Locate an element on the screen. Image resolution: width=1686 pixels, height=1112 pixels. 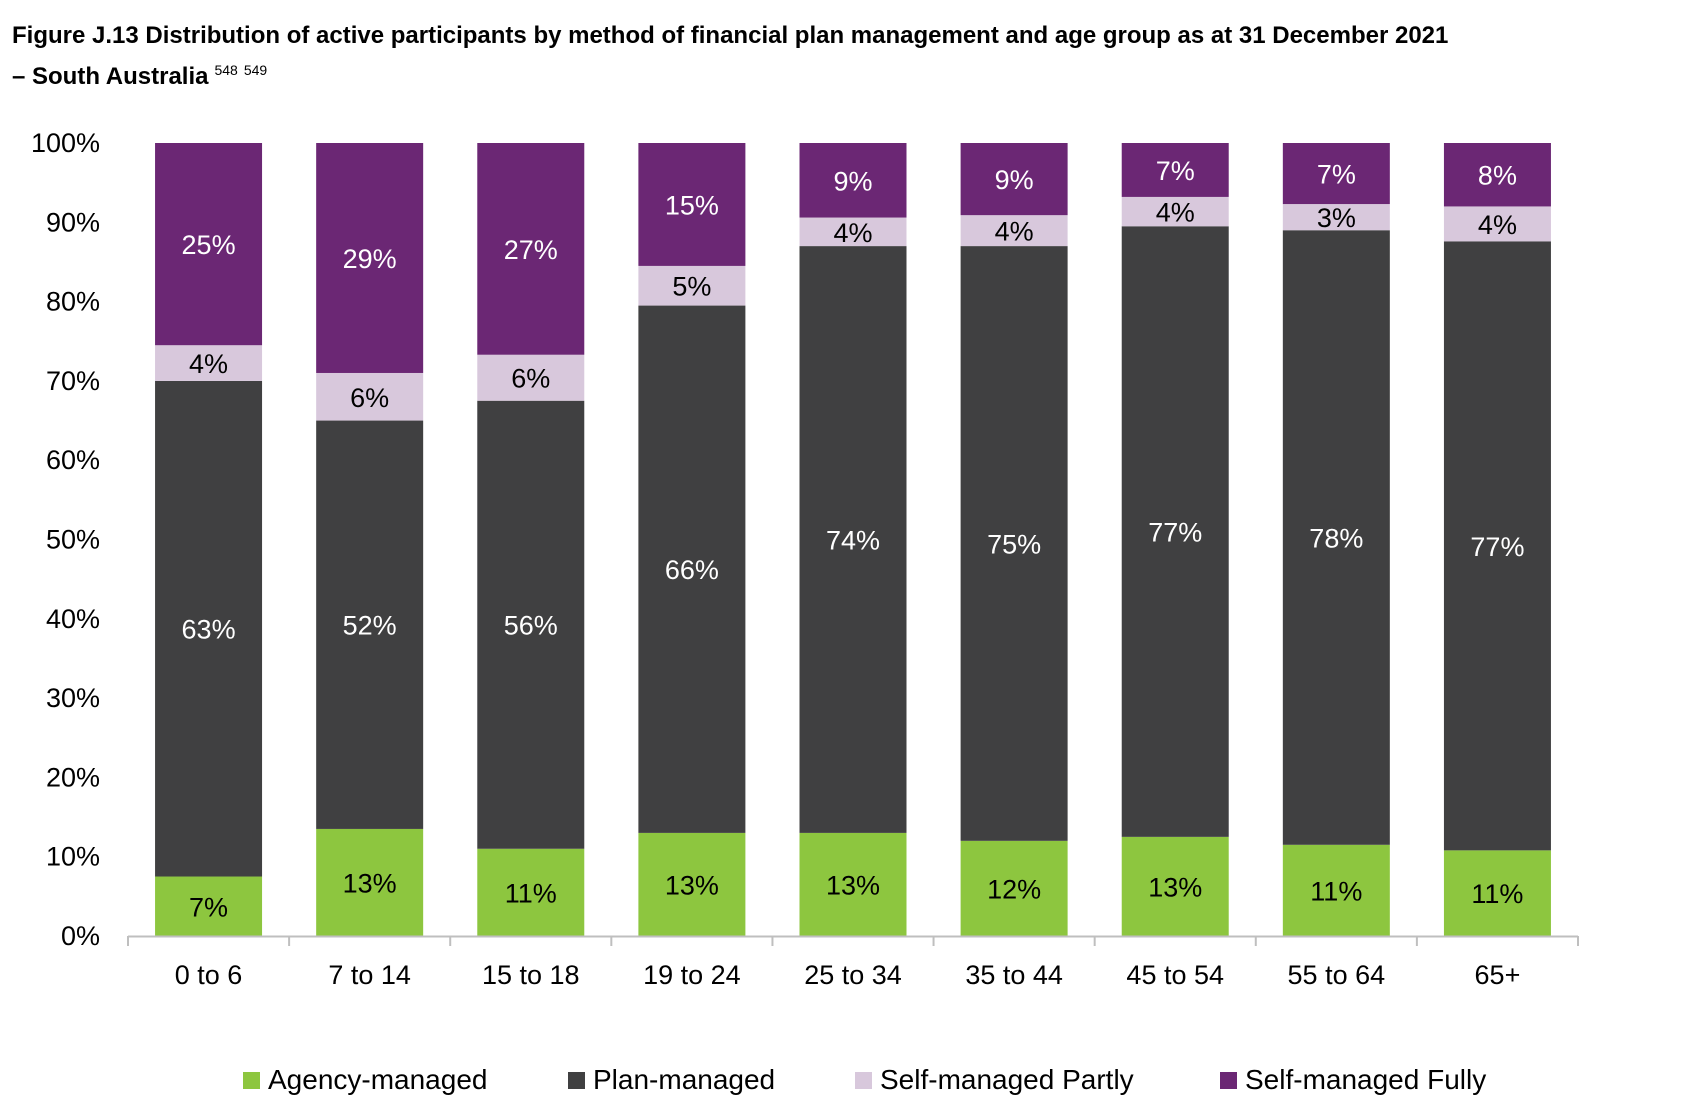
bar-stack: 13% 66% 5% 15% is located at coordinates (692, 539).